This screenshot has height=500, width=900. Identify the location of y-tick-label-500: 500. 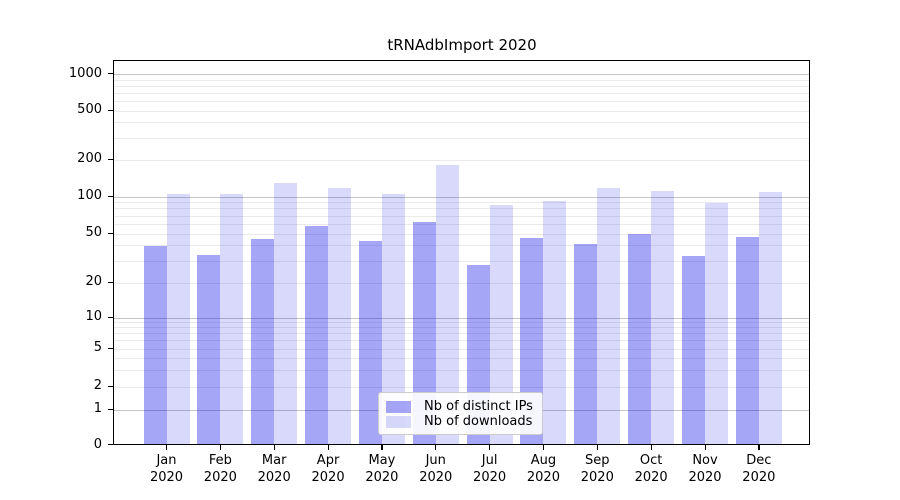
(89, 109).